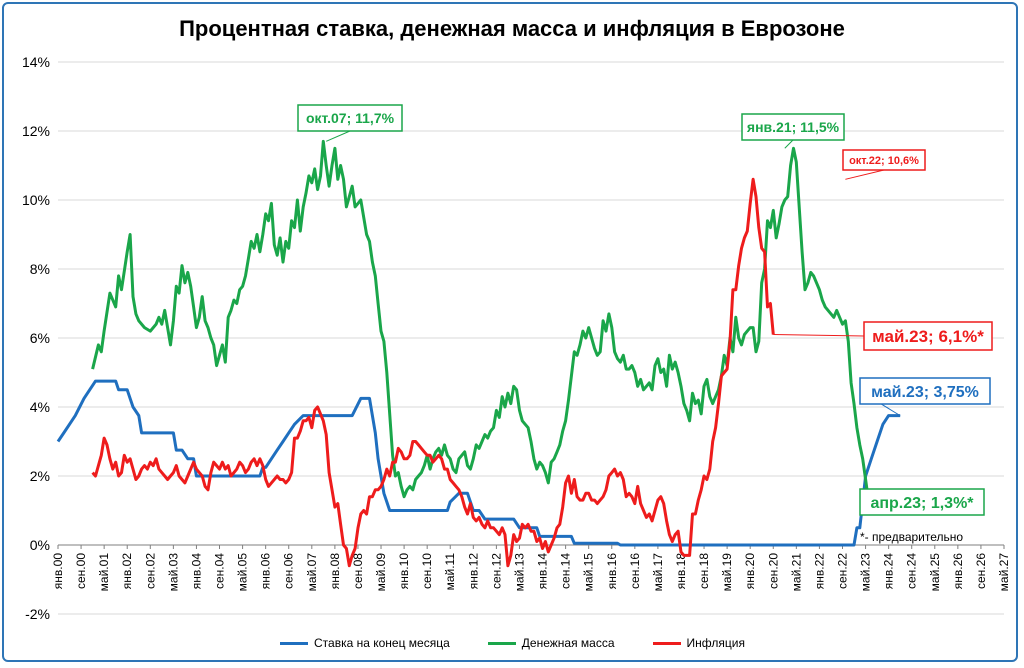  Describe the element at coordinates (40, 476) in the screenshot. I see `y-tick-label: 2%` at that location.